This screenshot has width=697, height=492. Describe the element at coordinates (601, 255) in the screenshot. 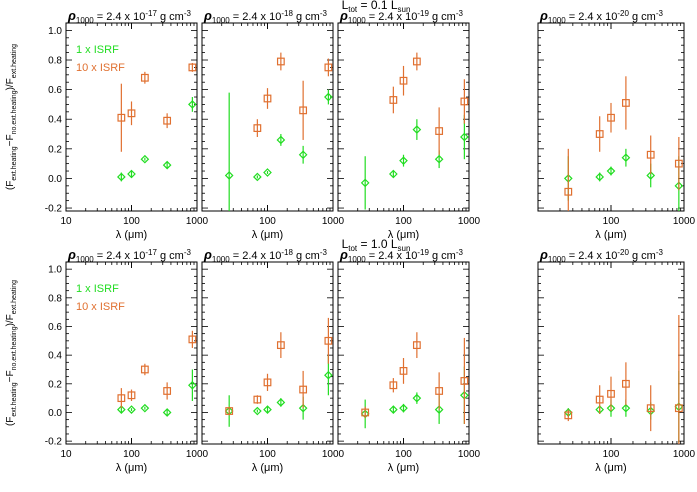

I see `density-label: ρ1000 = 2.4 x 10-20 g cm-3` at that location.